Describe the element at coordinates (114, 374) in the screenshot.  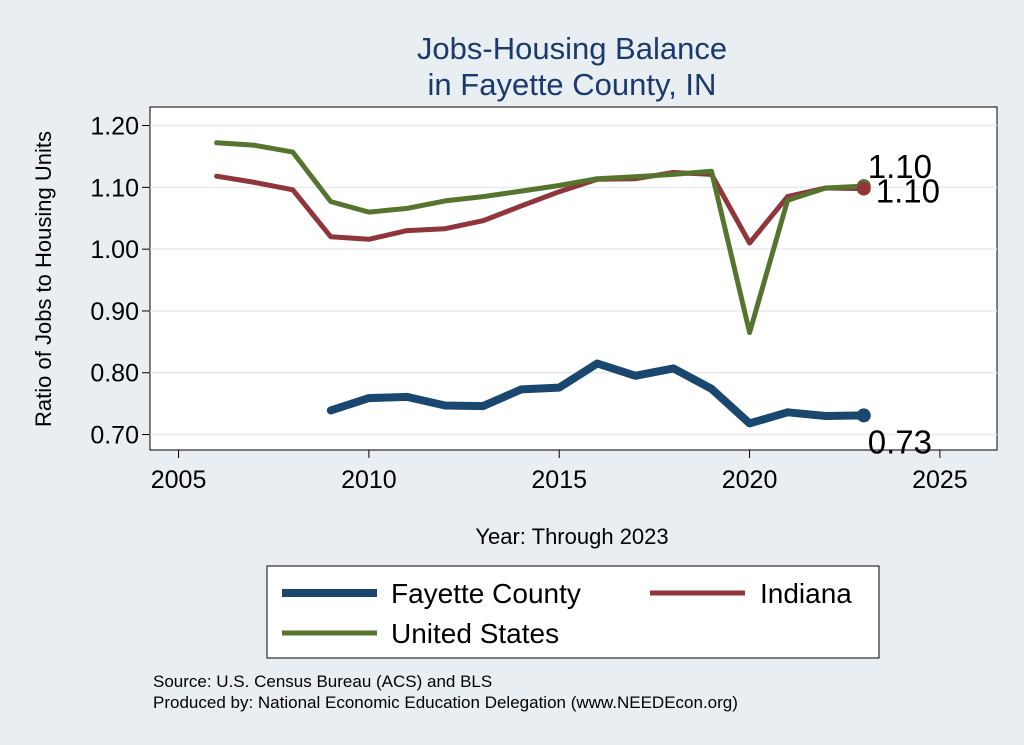
I see `y-tick-label: 0.80` at that location.